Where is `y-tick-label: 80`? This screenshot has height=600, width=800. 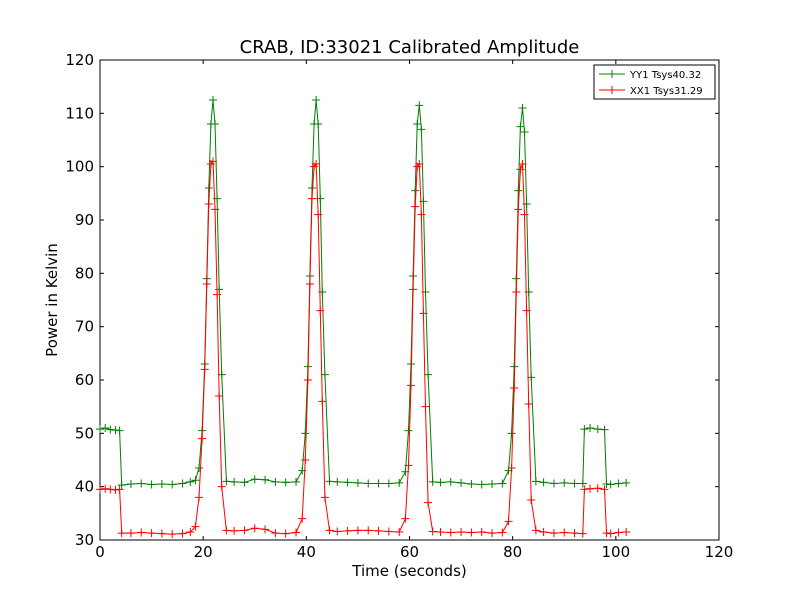
y-tick-label: 80 is located at coordinates (84, 273).